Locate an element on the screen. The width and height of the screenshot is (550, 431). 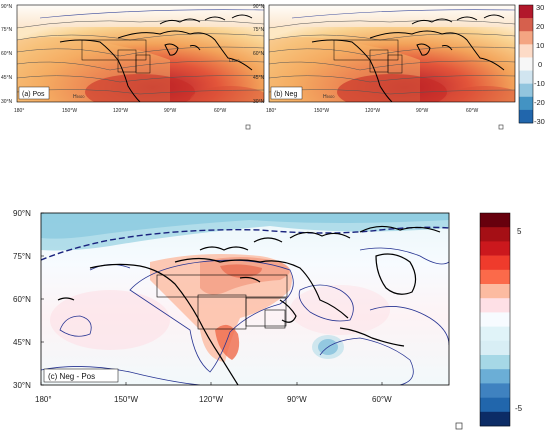
colorbar-top is located at coordinates (526, 64).